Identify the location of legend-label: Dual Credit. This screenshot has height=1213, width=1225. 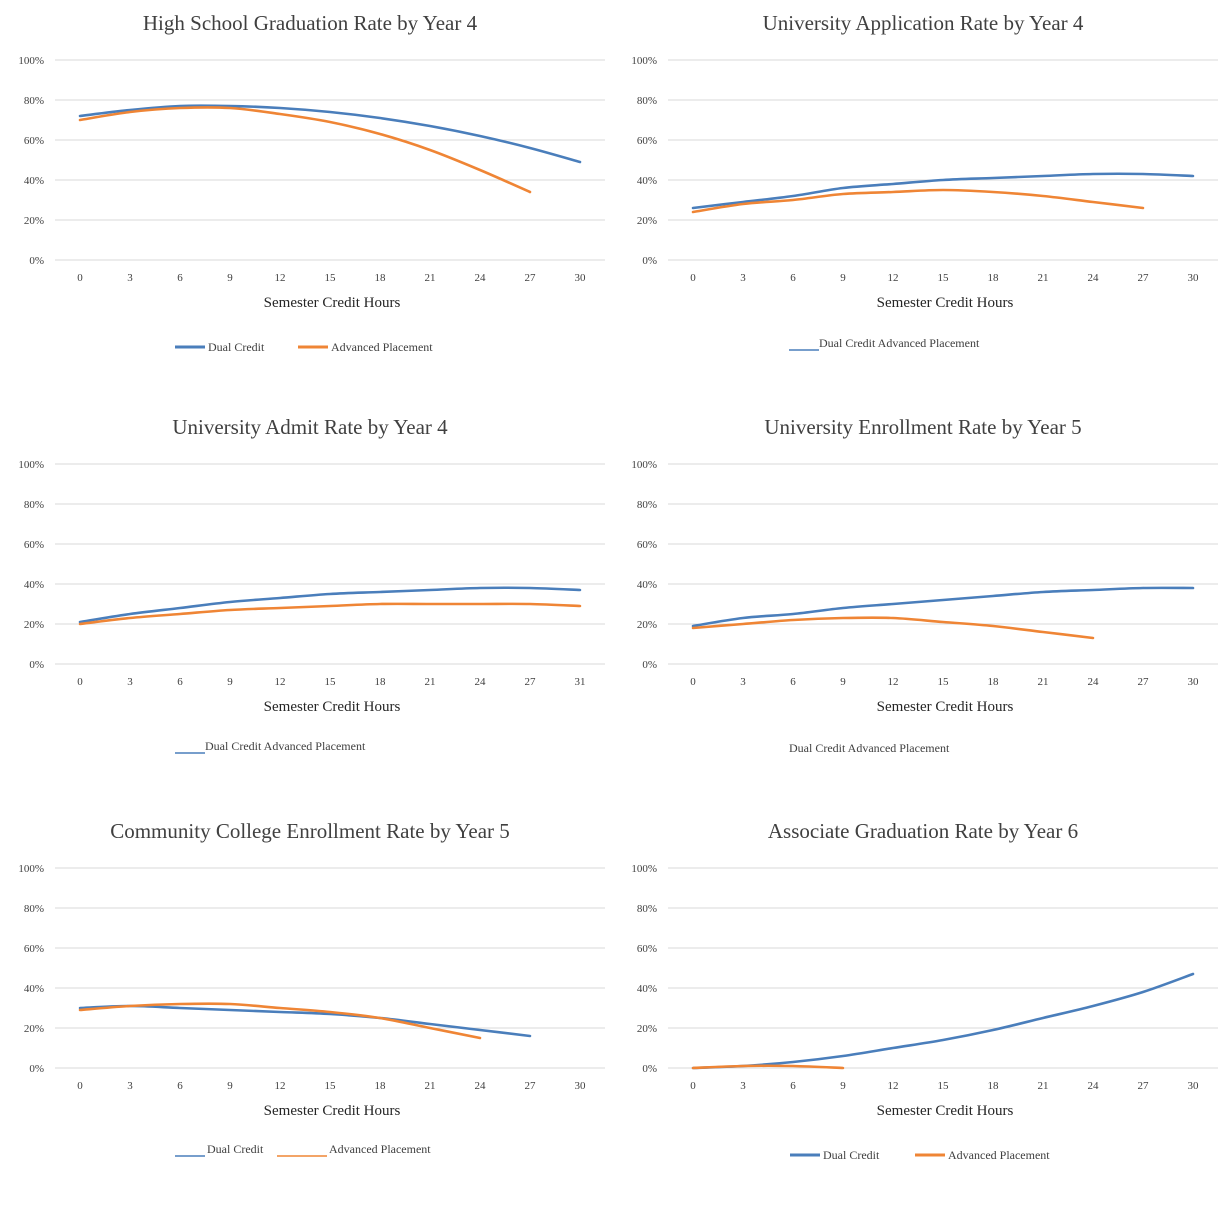
(851, 1155).